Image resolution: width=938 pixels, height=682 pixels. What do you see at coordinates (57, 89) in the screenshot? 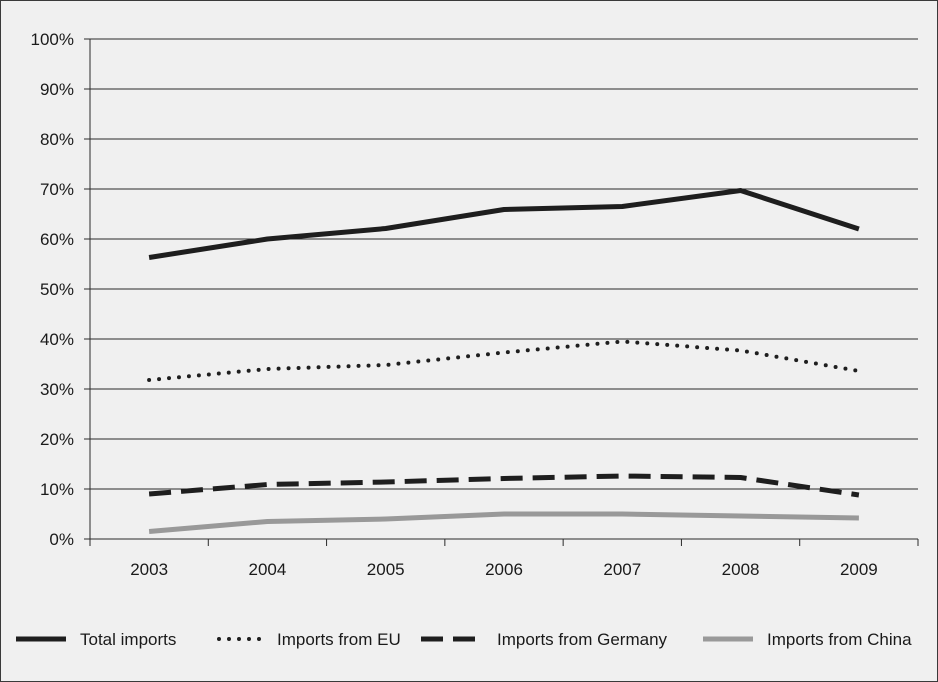
I see `y-tick-label: 90%` at bounding box center [57, 89].